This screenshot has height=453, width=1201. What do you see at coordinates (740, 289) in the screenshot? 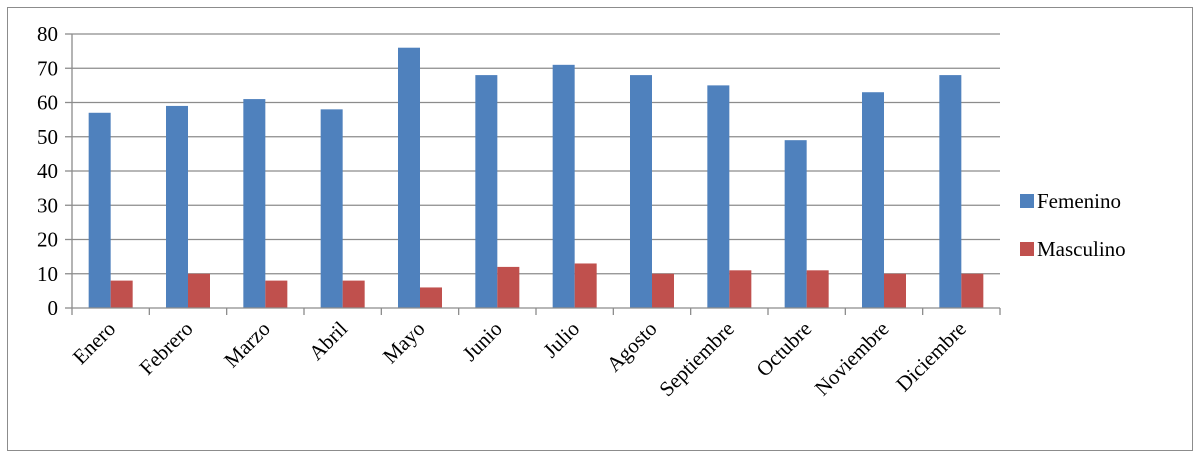
I see `bar-masculino-septiembre` at bounding box center [740, 289].